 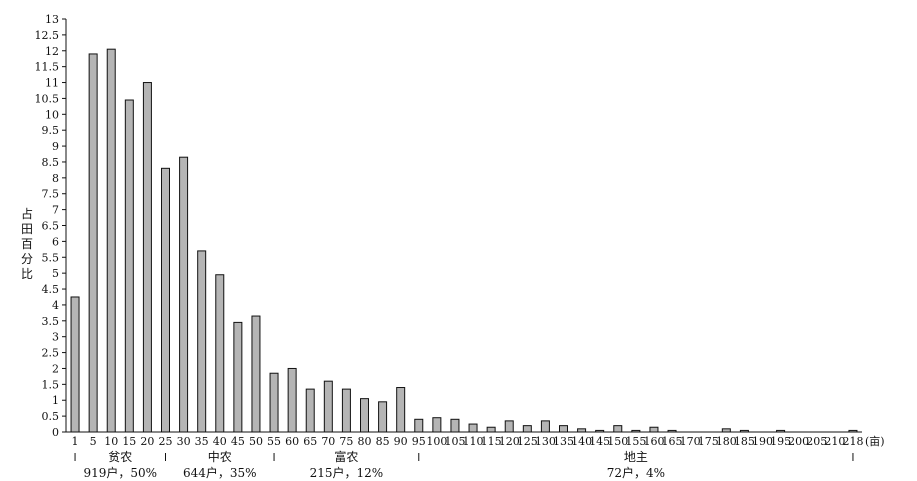 I want to click on y-tick-label: 0, so click(x=55, y=432).